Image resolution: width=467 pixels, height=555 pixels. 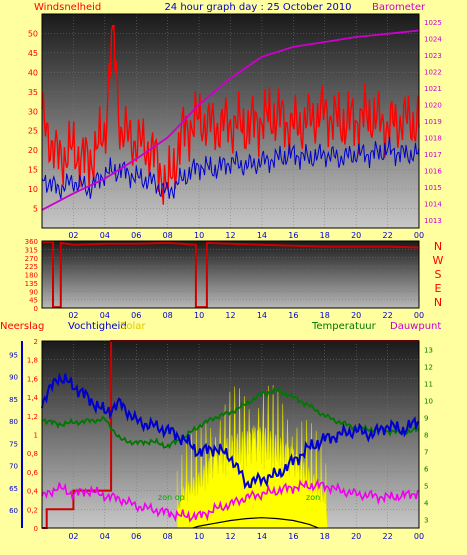 I want to click on panel1-left-tick: 35, so click(x=33, y=92).